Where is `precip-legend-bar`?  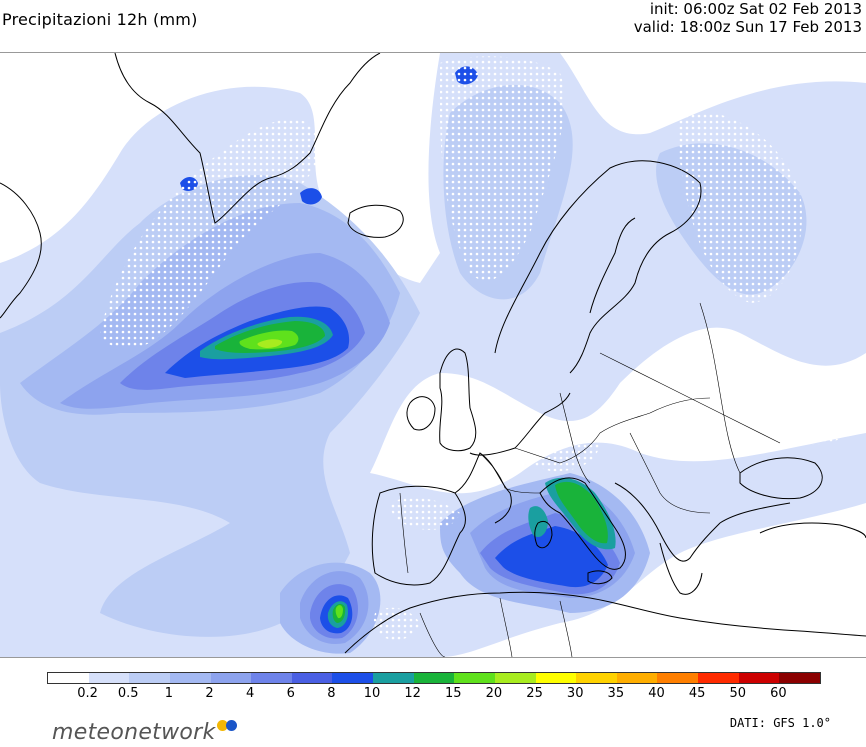
precip-legend-bar is located at coordinates (434, 678).